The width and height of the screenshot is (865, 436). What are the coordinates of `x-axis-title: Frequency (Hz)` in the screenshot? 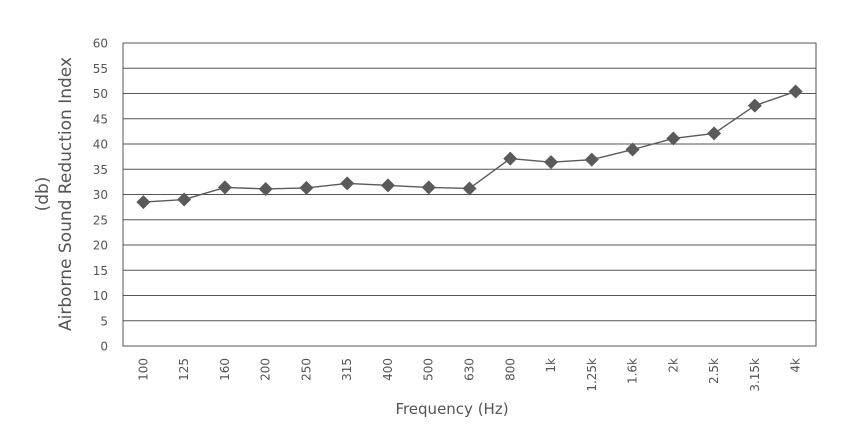 It's located at (451, 409).